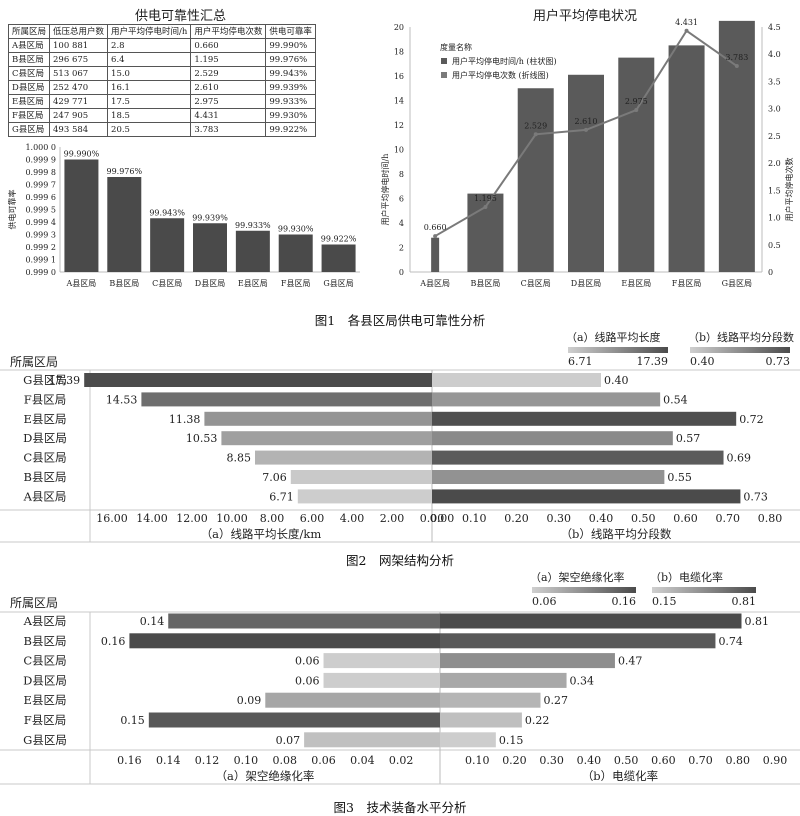 The height and width of the screenshot is (816, 800). What do you see at coordinates (296, 283) in the screenshot?
I see `reliability-category-label: F县区局` at bounding box center [296, 283].